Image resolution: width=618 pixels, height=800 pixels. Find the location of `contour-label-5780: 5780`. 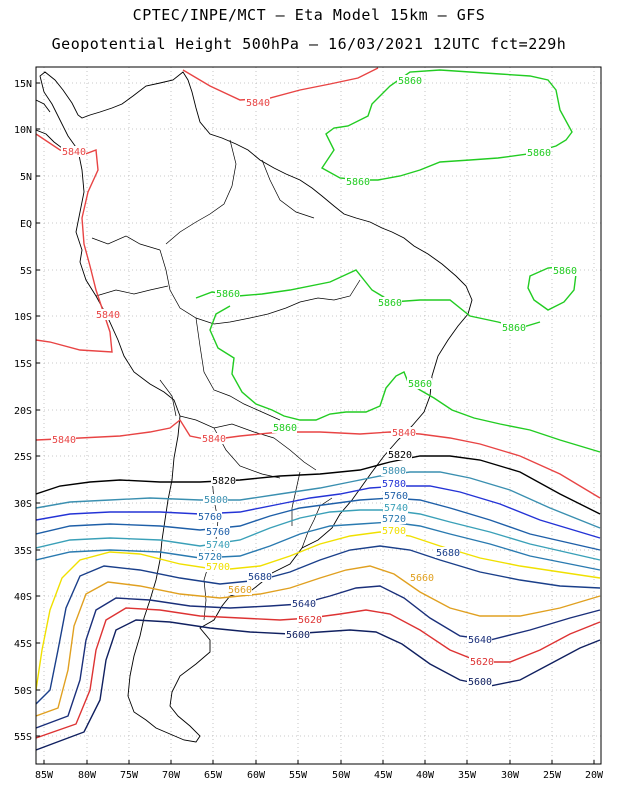

contour-label-5780: 5780 is located at coordinates (394, 484).